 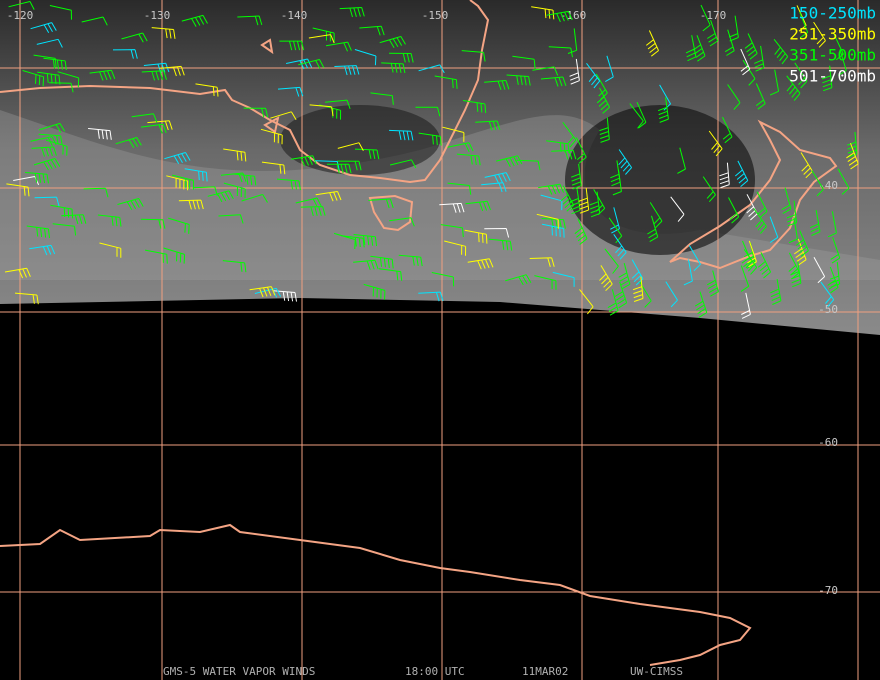 What do you see at coordinates (832, 45) in the screenshot?
I see `legend: 150-250mb 251-350mb 351-500mb 501-700mb` at bounding box center [832, 45].